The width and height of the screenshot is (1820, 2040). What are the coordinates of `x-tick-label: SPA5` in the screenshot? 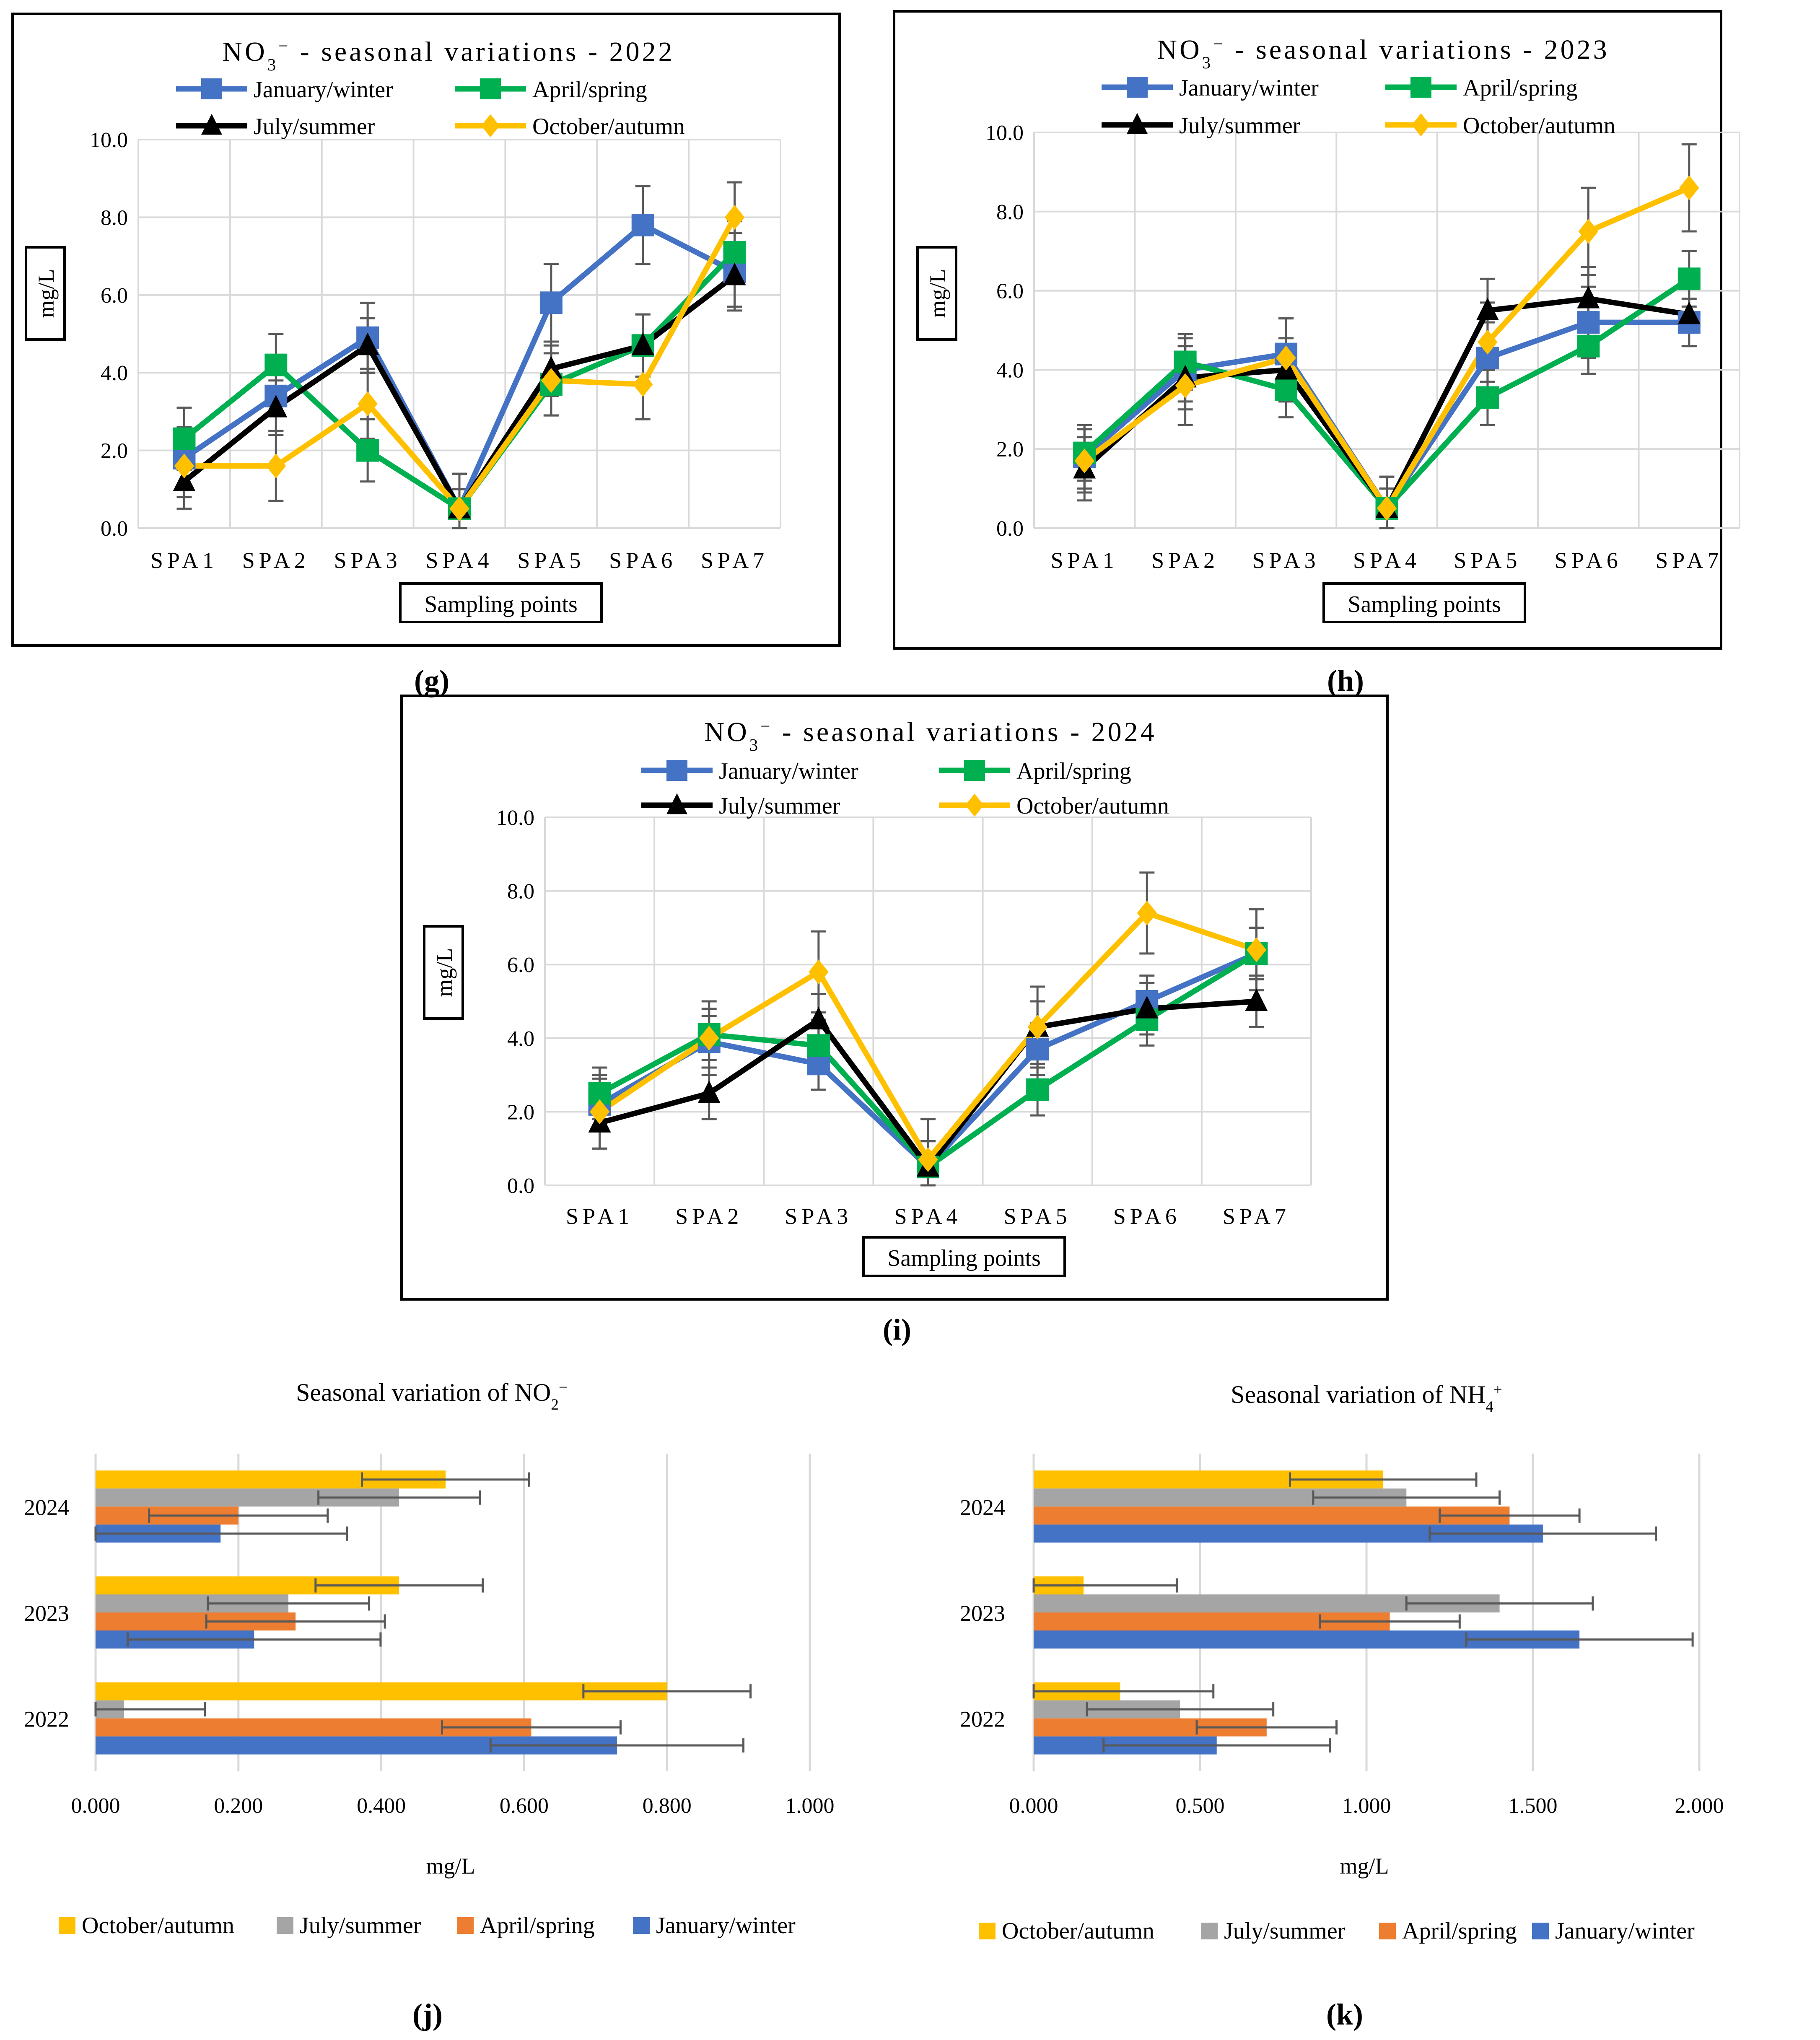 It's located at (1487, 561).